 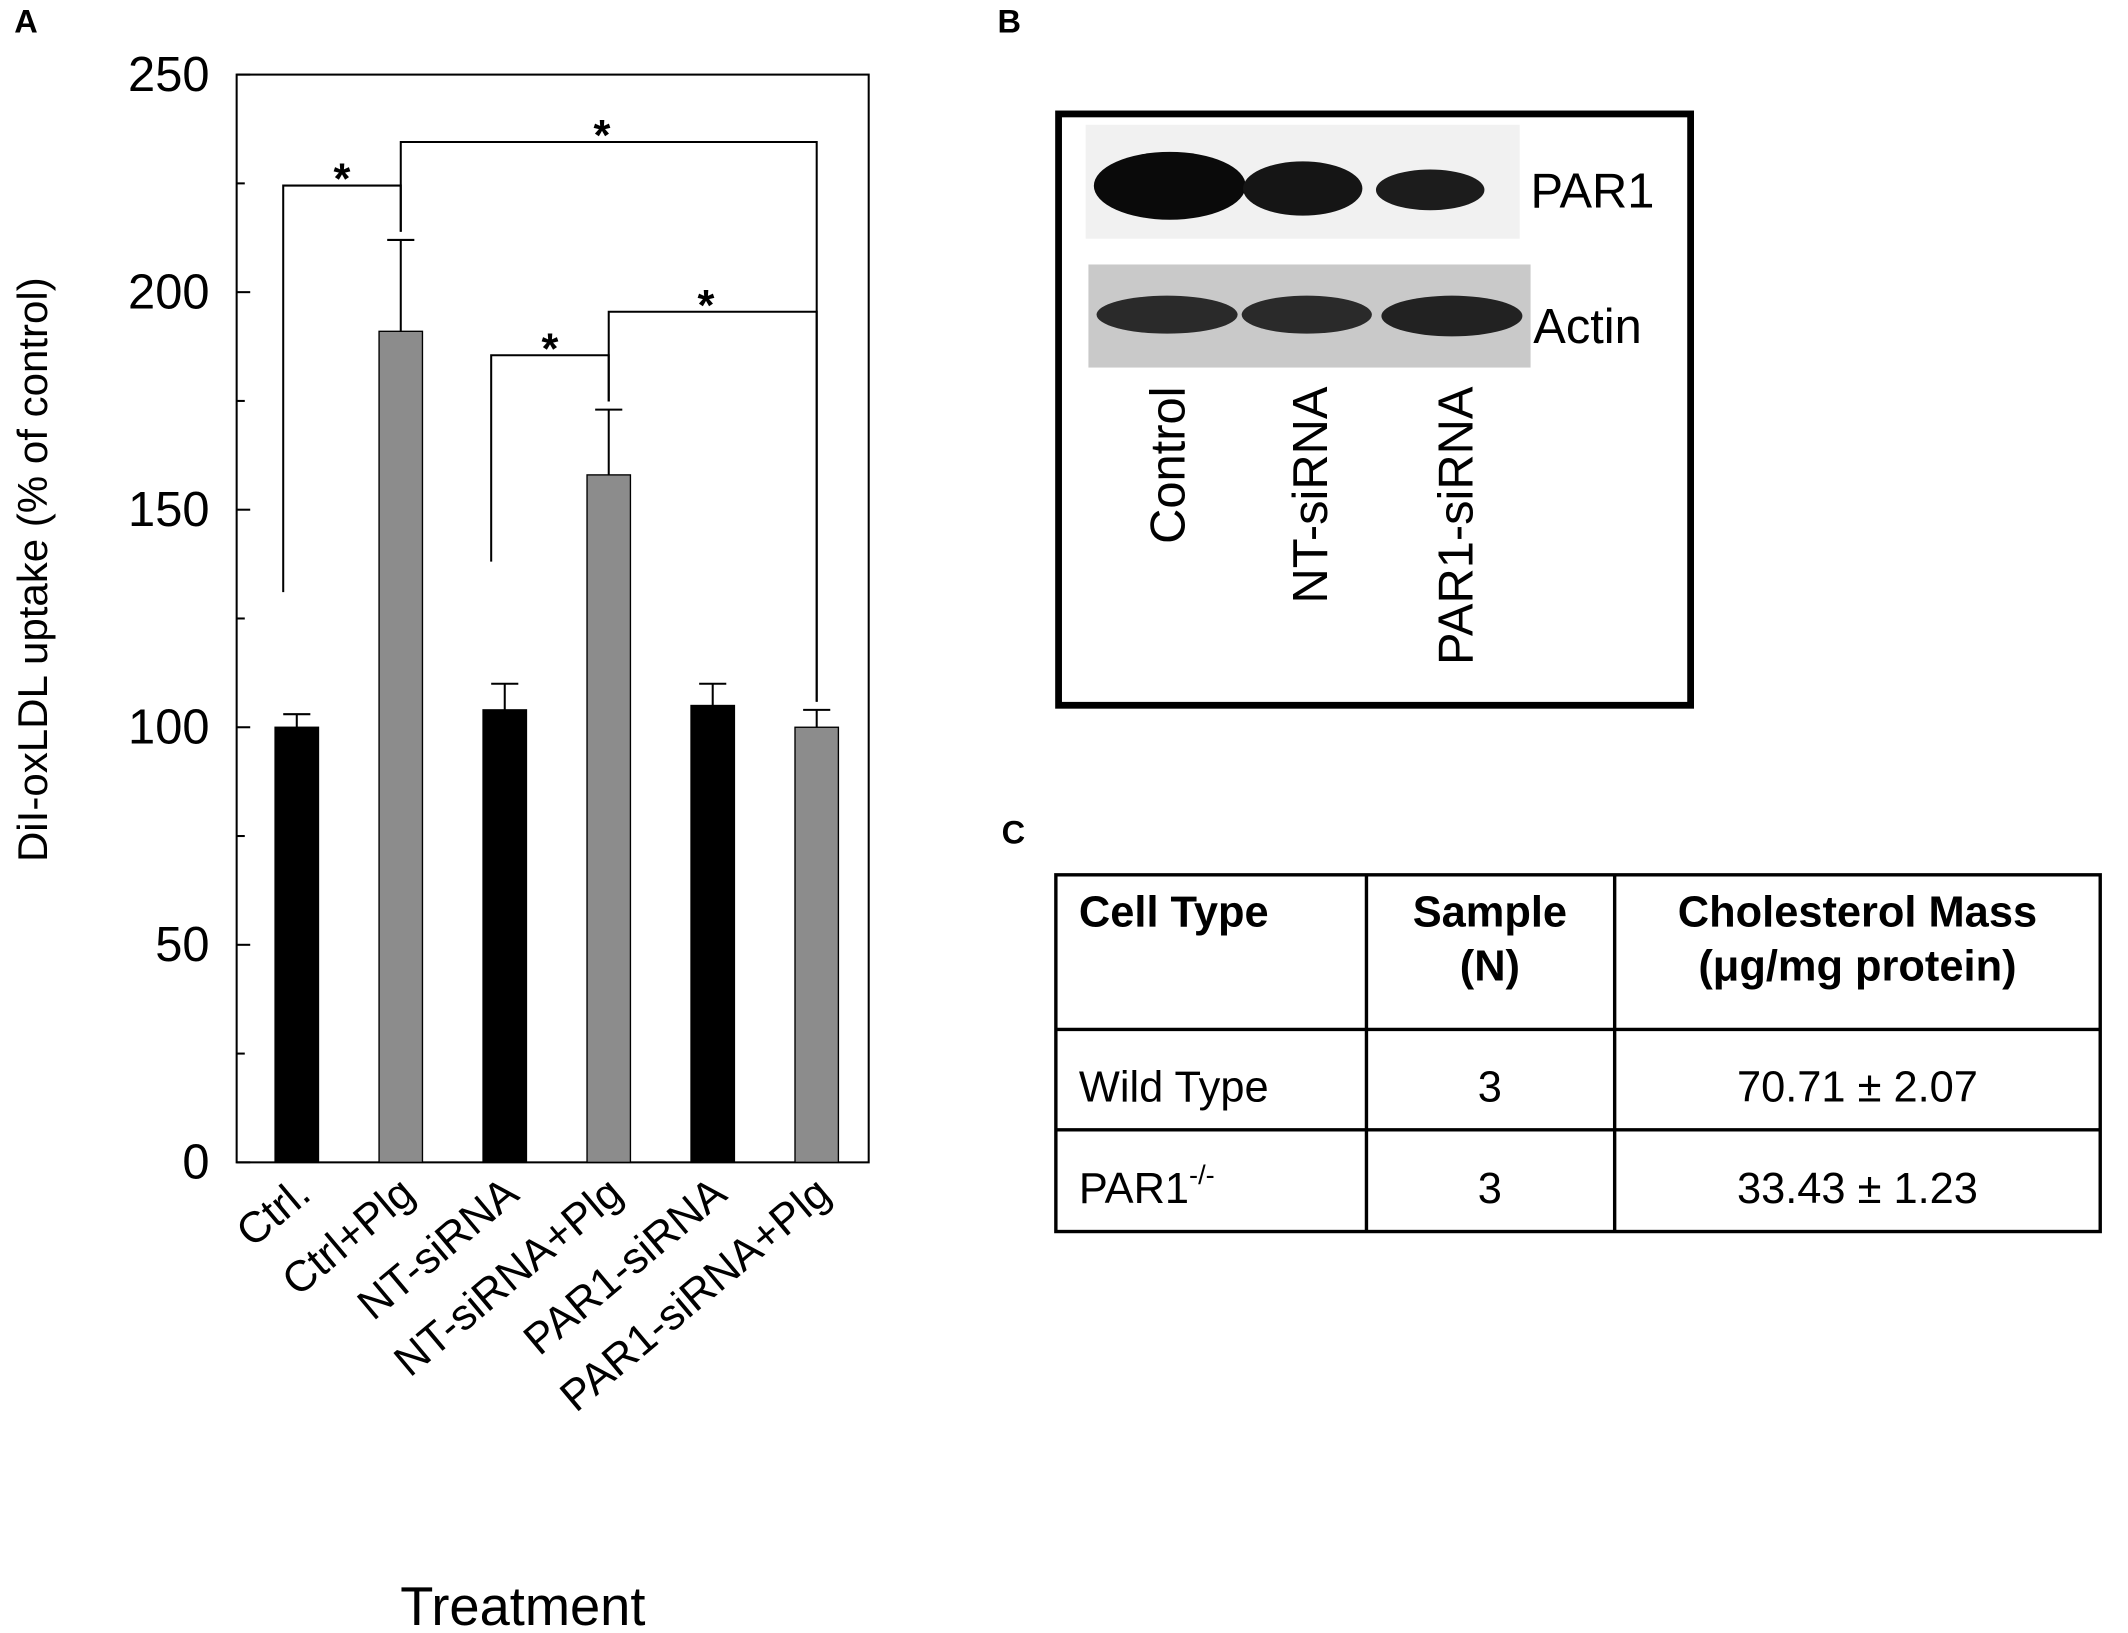 What do you see at coordinates (168, 75) in the screenshot?
I see `y-tick-label: 250` at bounding box center [168, 75].